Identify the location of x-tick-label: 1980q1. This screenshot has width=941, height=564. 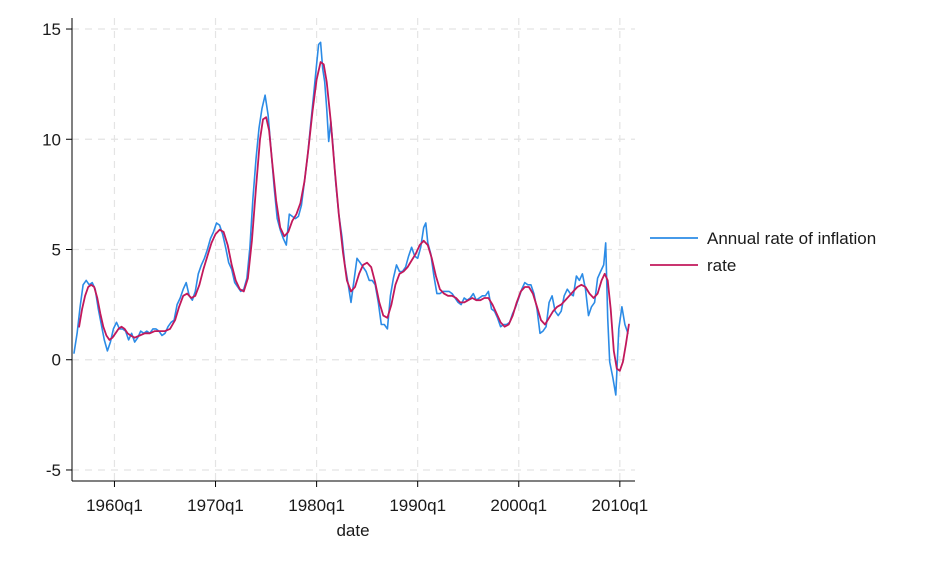
(316, 505).